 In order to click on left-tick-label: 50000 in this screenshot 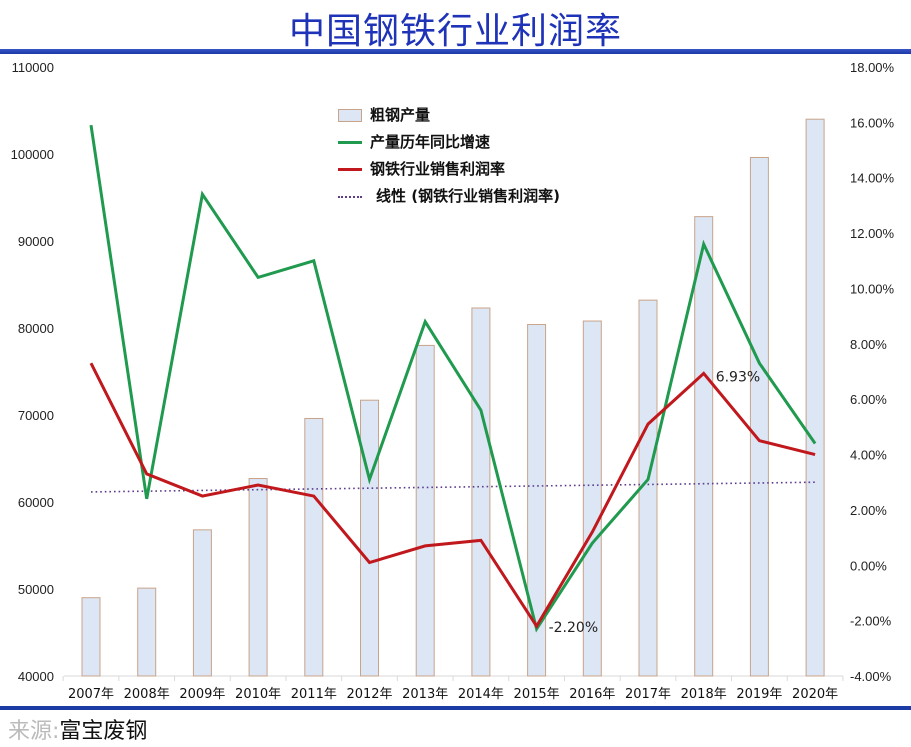, I will do `click(36, 589)`.